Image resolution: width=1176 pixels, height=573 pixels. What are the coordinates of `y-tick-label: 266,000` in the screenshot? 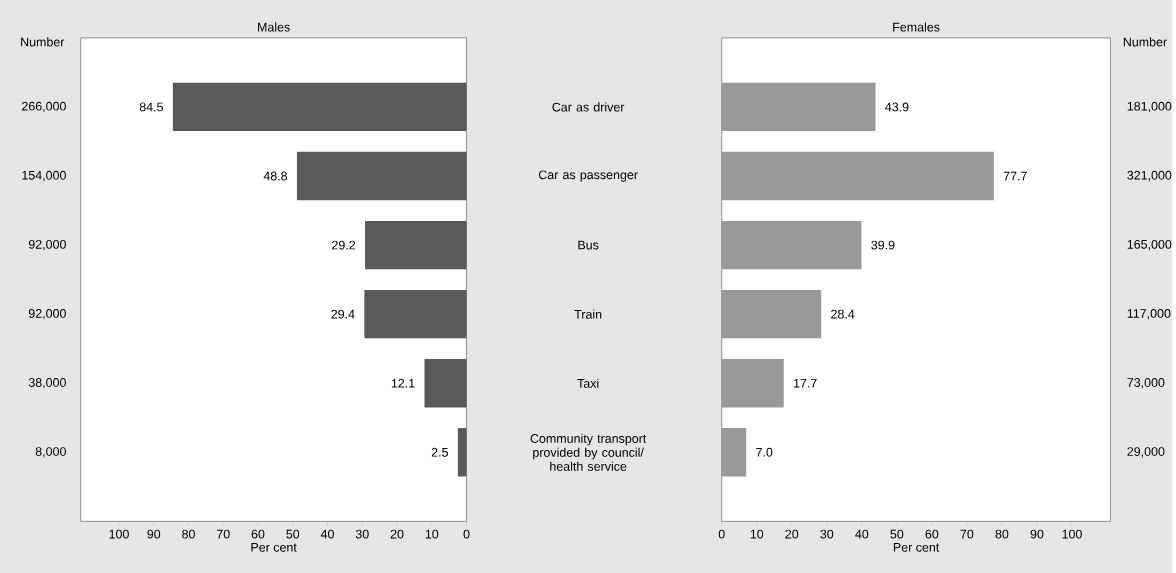 It's located at (44, 107).